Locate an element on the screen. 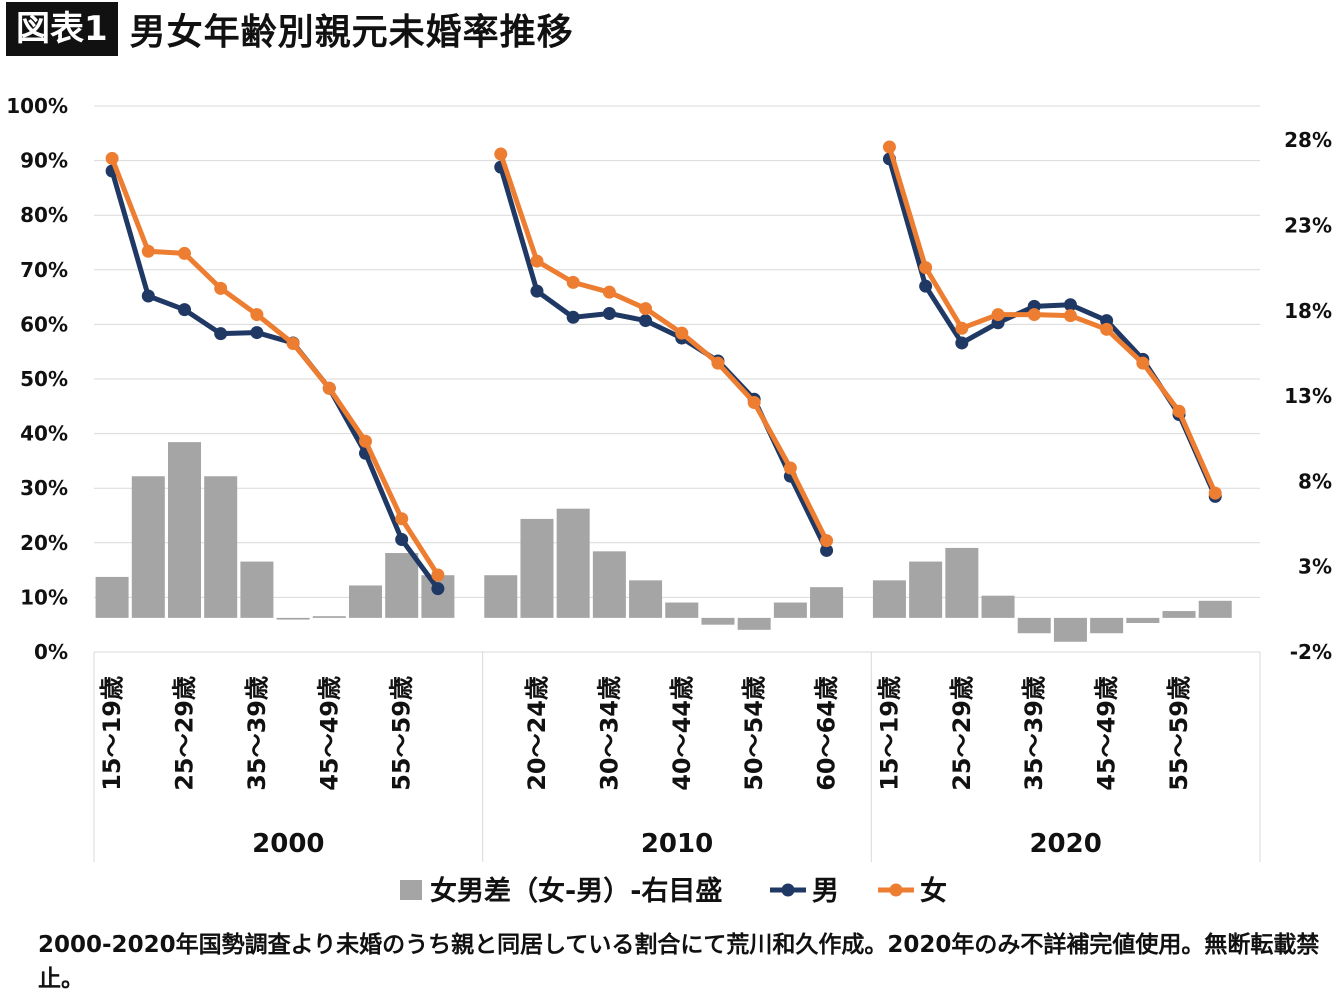  x-tick-label: 30～34歳 is located at coordinates (609, 733).